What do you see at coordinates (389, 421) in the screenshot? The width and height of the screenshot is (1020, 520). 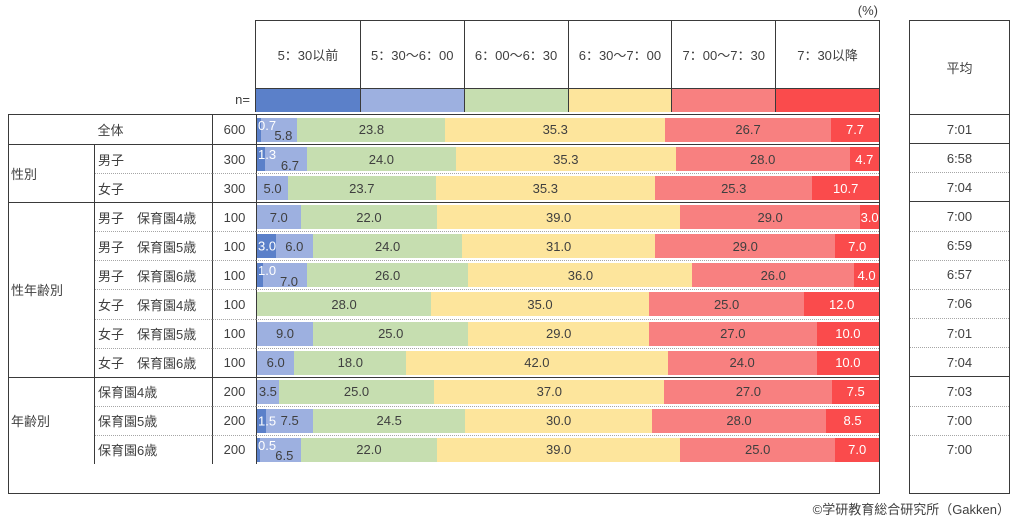 I see `bar-value-label: 24.5` at bounding box center [389, 421].